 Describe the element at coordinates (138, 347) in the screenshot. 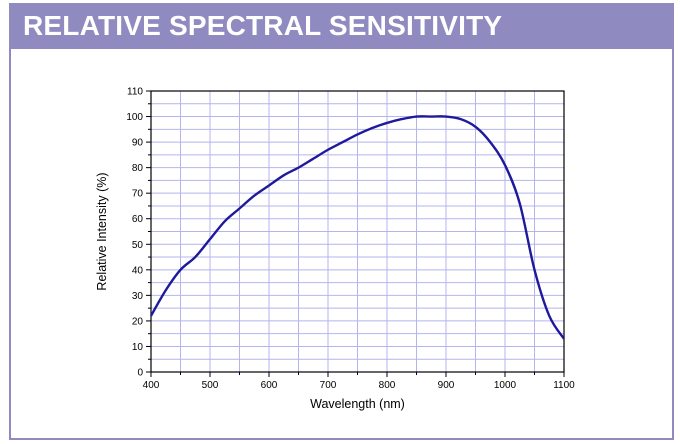

I see `y-tick-label: 10` at that location.